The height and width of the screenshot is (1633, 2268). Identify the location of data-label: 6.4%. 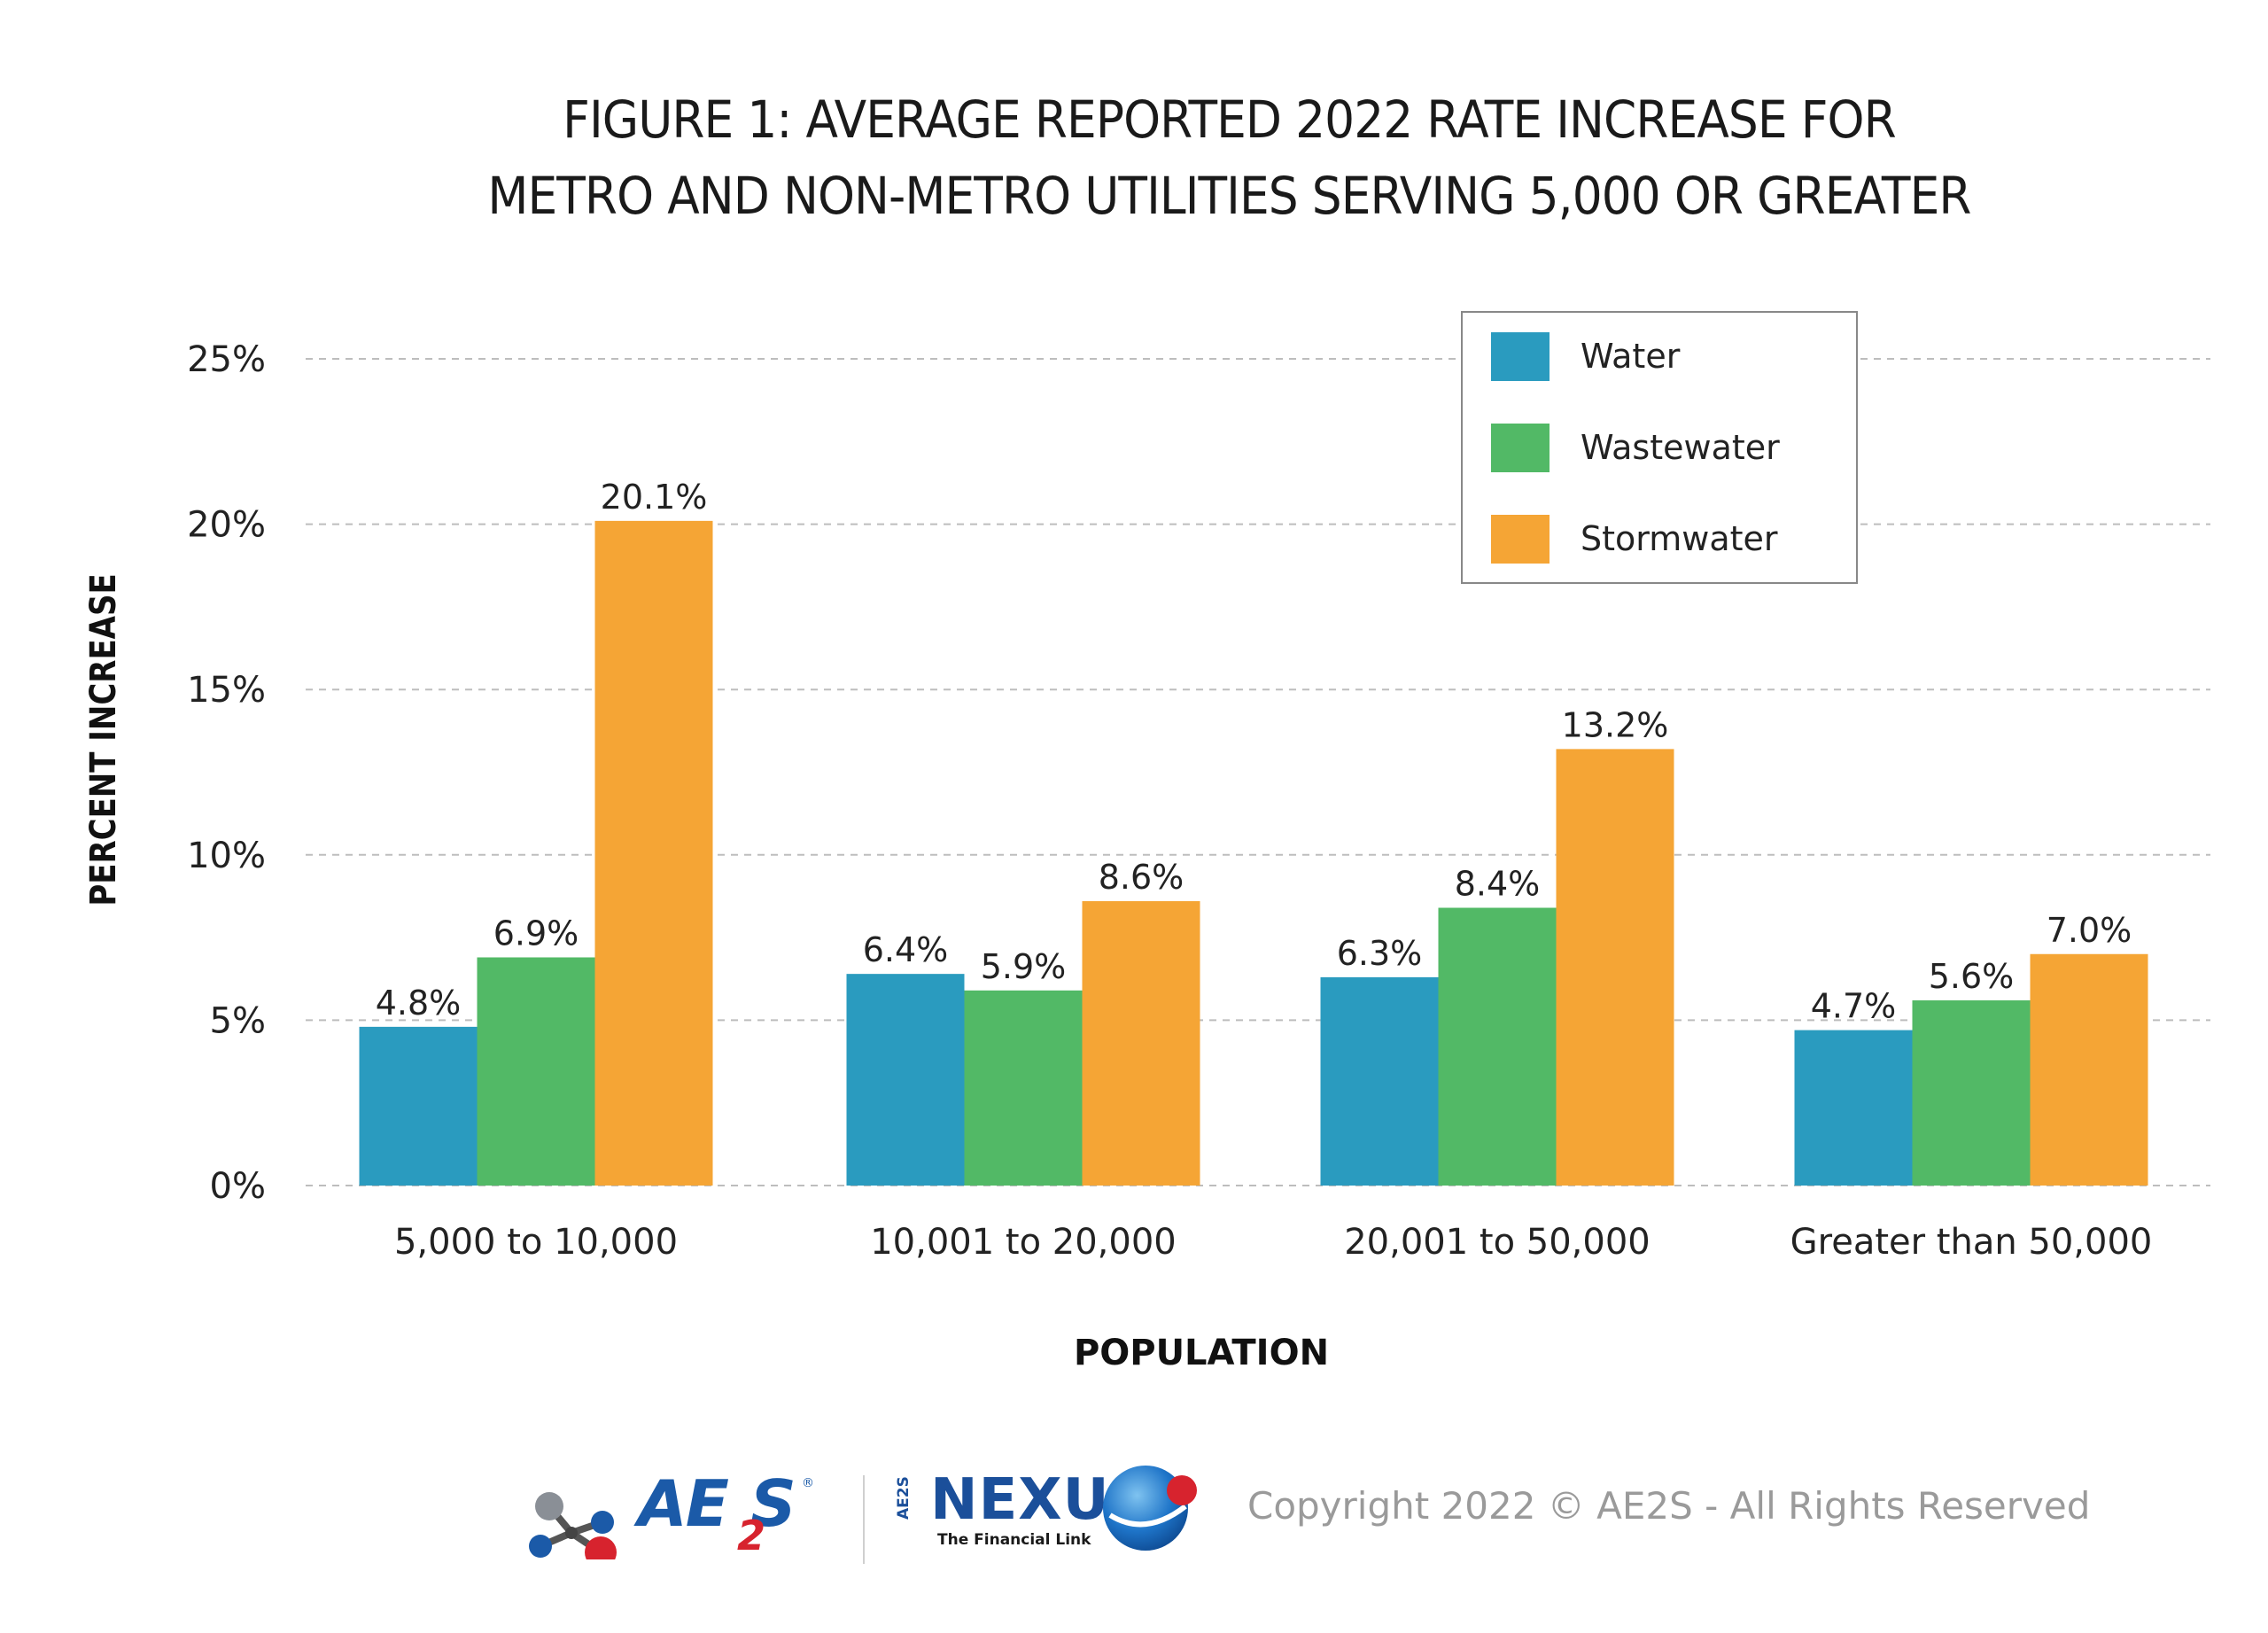
(906, 949).